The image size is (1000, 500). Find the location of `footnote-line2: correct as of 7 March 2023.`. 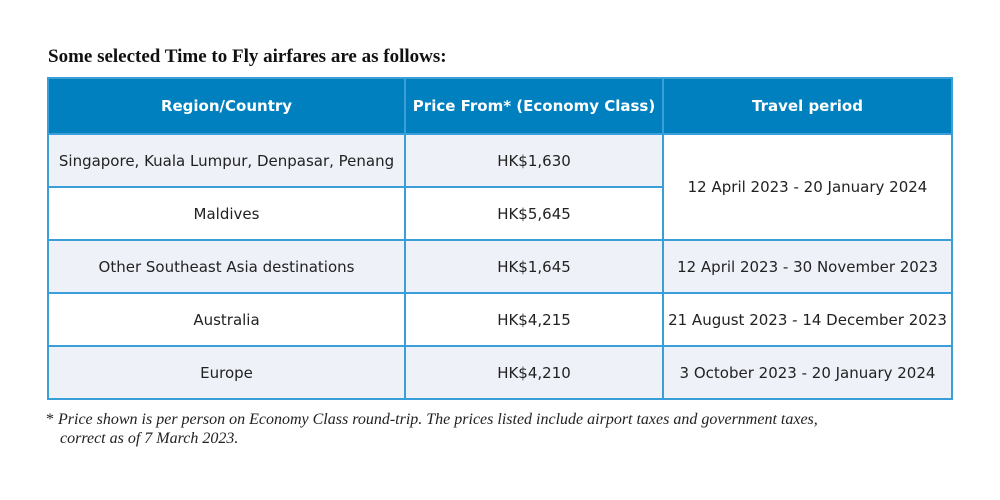

footnote-line2: correct as of 7 March 2023. is located at coordinates (149, 438).